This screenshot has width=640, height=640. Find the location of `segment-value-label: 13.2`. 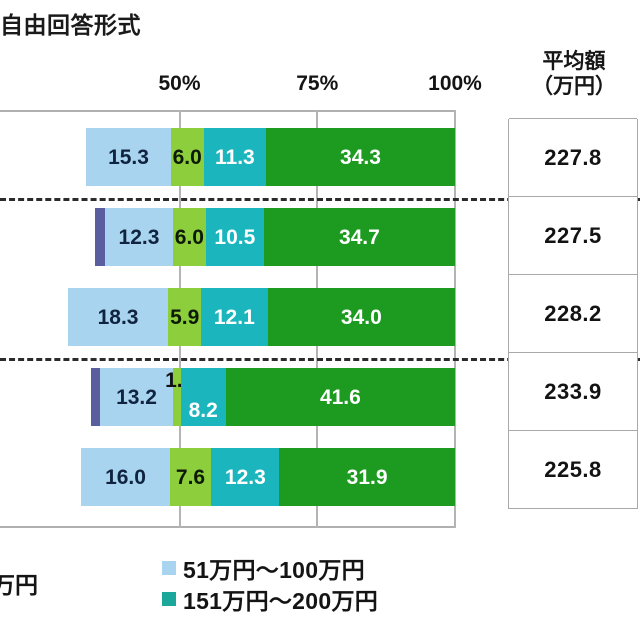

segment-value-label: 13.2 is located at coordinates (136, 397).